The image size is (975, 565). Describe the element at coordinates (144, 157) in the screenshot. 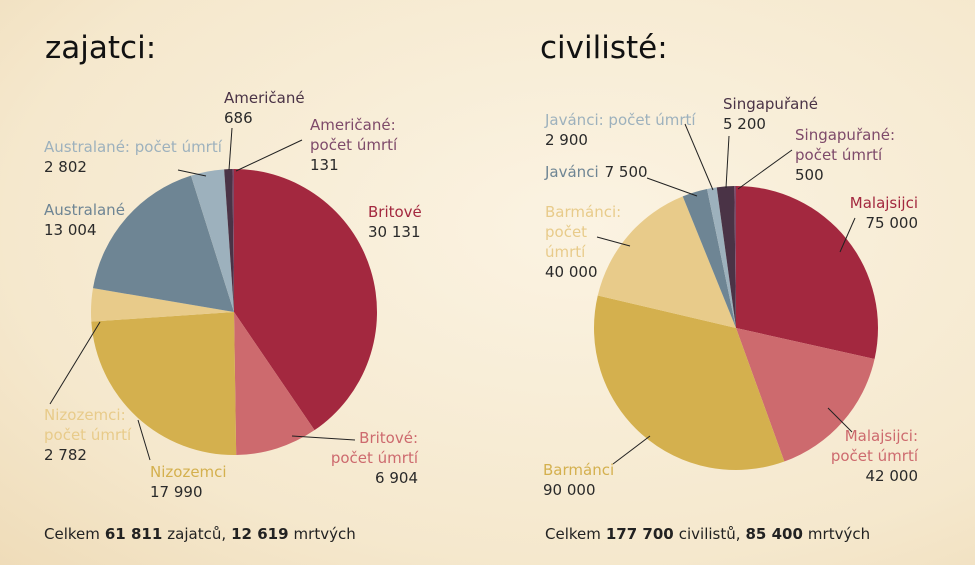

I see `slice-label: Australané: počet úmrtí 2 802` at that location.